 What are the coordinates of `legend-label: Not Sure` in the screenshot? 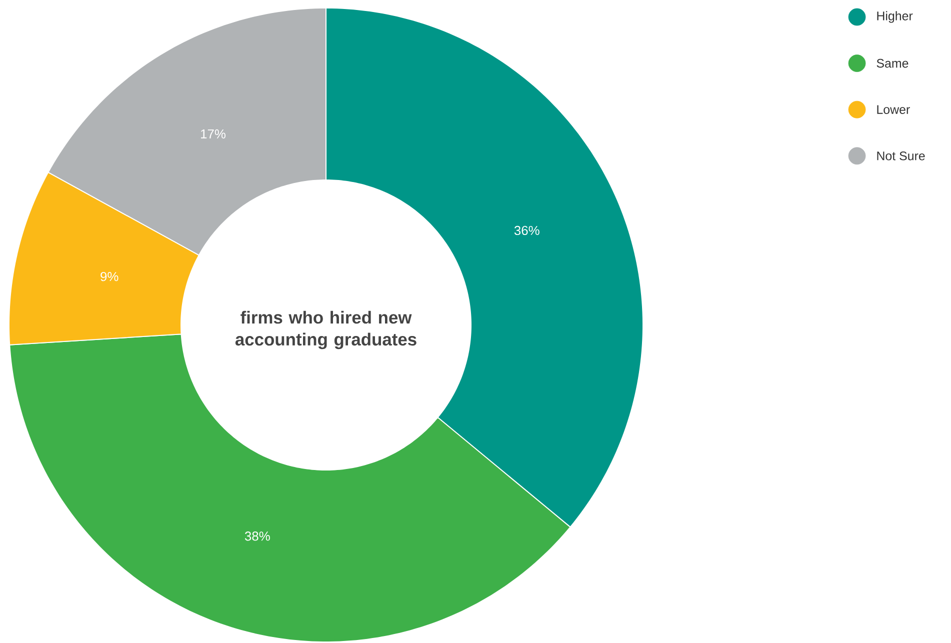 It's located at (901, 155).